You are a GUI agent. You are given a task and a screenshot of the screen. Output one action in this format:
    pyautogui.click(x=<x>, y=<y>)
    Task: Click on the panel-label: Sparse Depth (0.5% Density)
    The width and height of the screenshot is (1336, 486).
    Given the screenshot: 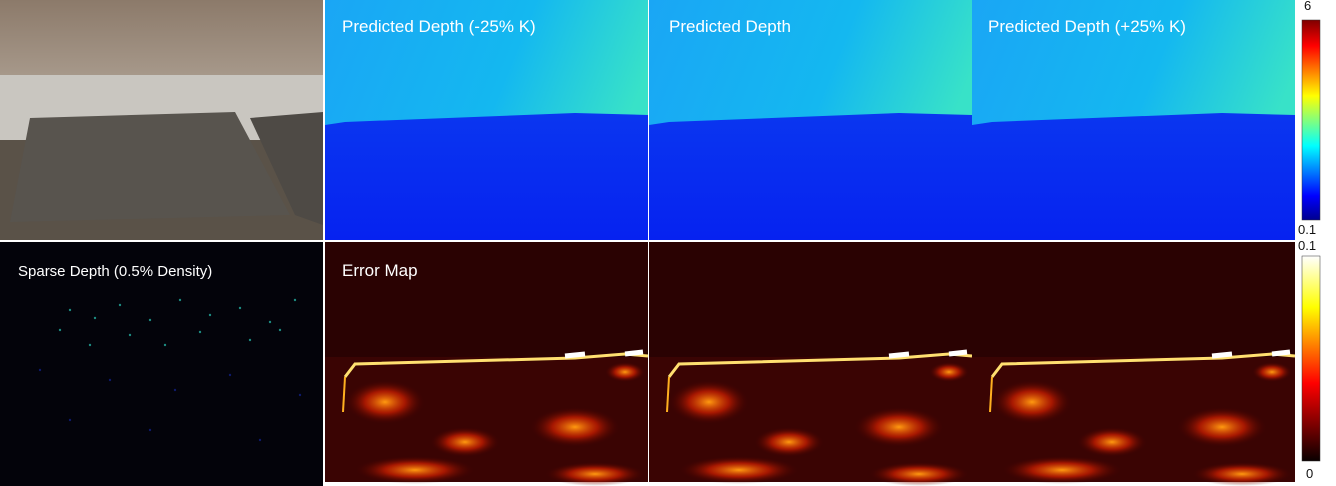 What is the action you would take?
    pyautogui.click(x=115, y=271)
    